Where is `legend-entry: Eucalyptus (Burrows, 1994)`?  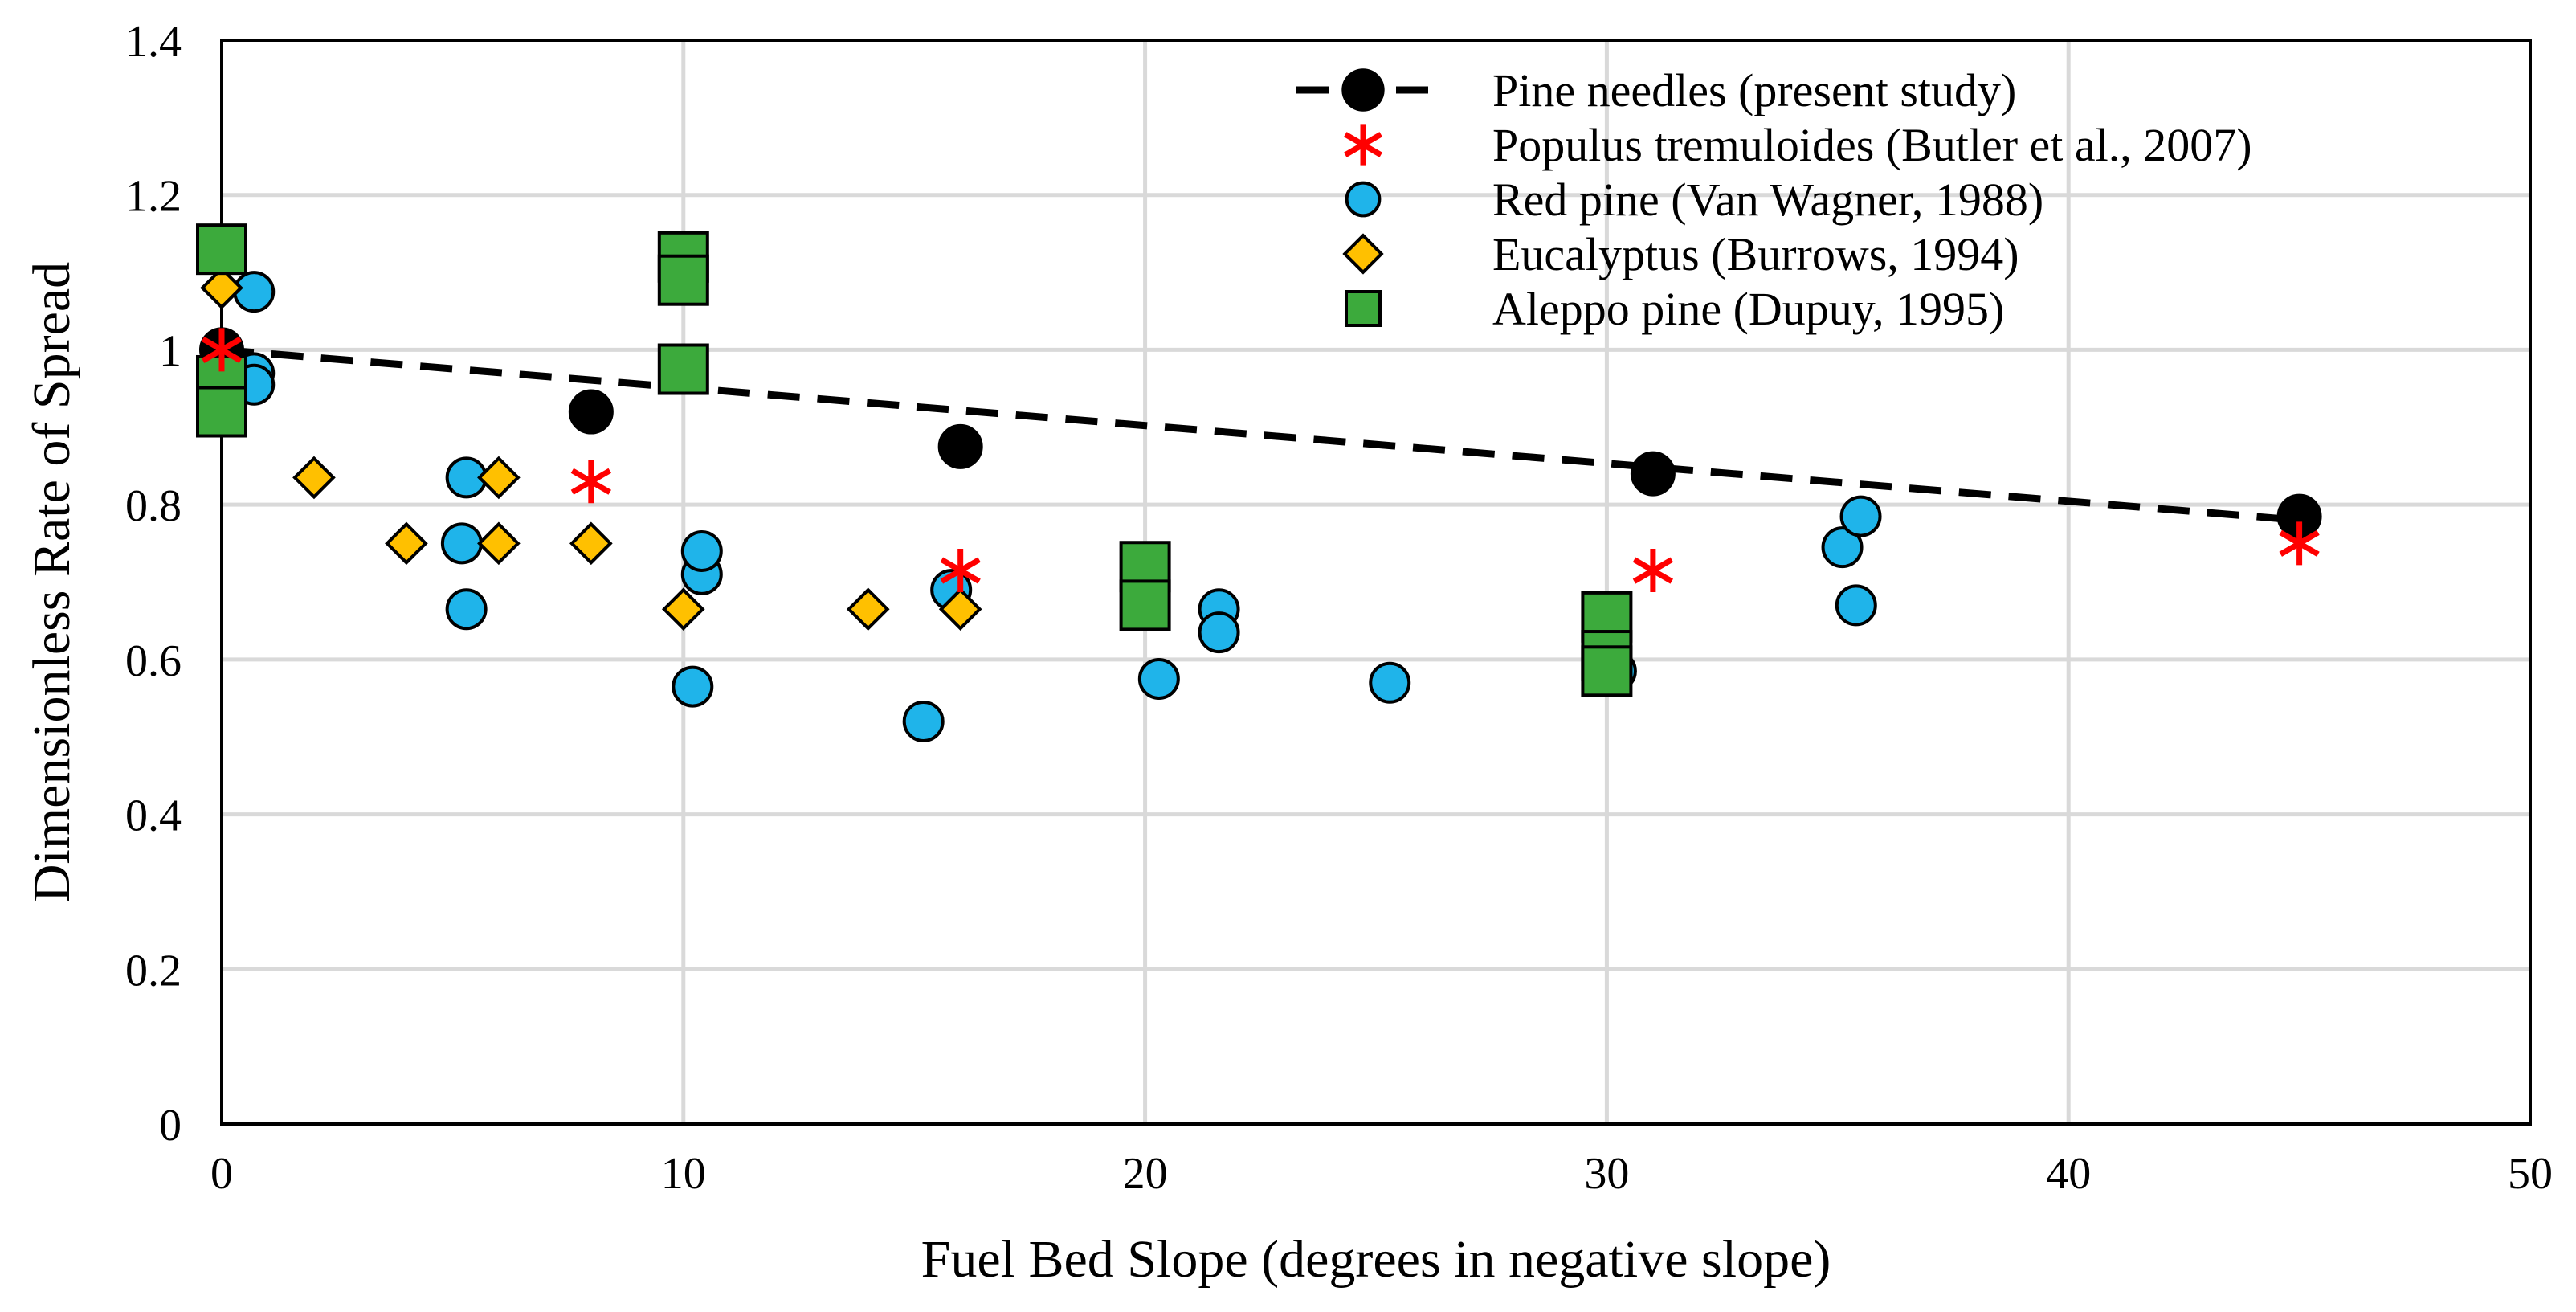
legend-entry: Eucalyptus (Burrows, 1994) is located at coordinates (1680, 254).